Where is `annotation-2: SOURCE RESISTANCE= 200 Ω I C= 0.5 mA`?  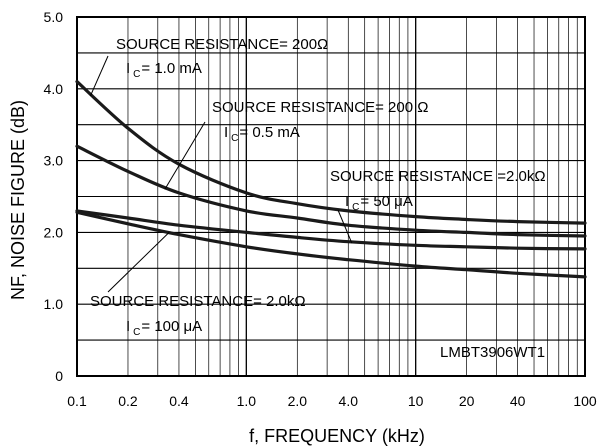 annotation-2: SOURCE RESISTANCE= 200 Ω I C= 0.5 mA is located at coordinates (320, 121).